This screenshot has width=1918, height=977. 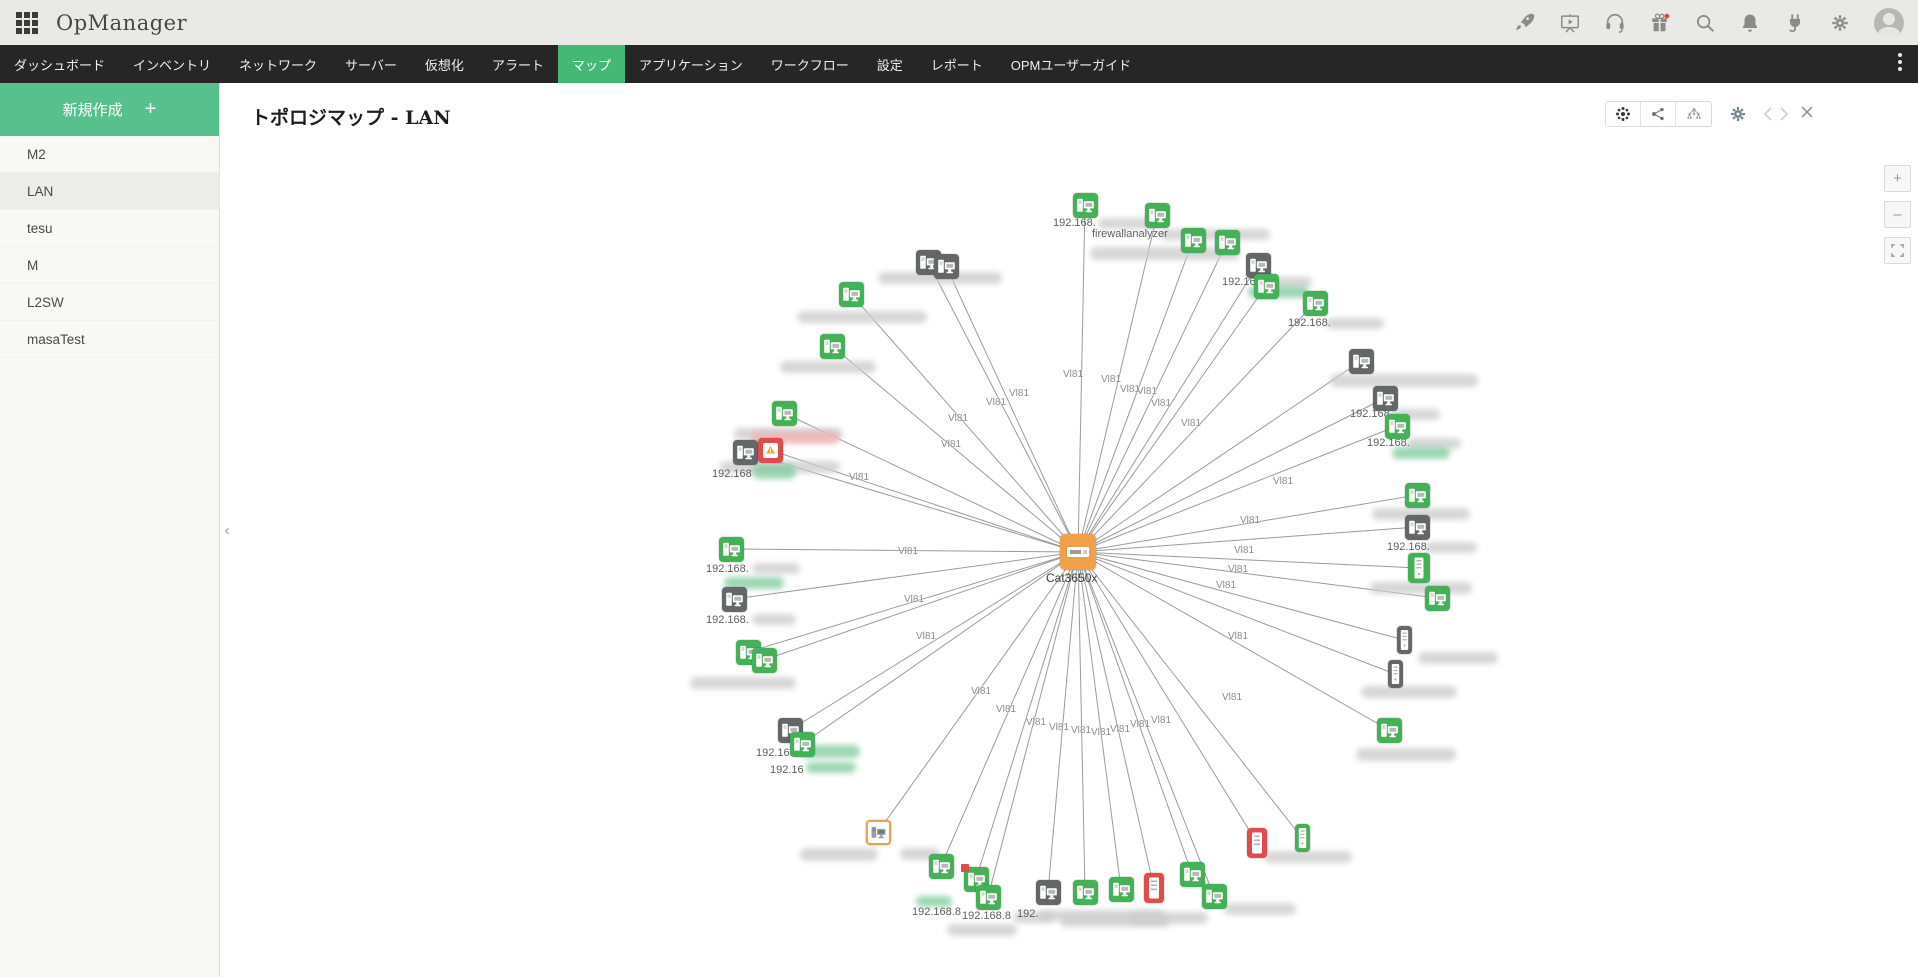 What do you see at coordinates (1071, 65) in the screenshot?
I see `nav-tab-OPMユーザーガイド: OPMユーザーガイド` at bounding box center [1071, 65].